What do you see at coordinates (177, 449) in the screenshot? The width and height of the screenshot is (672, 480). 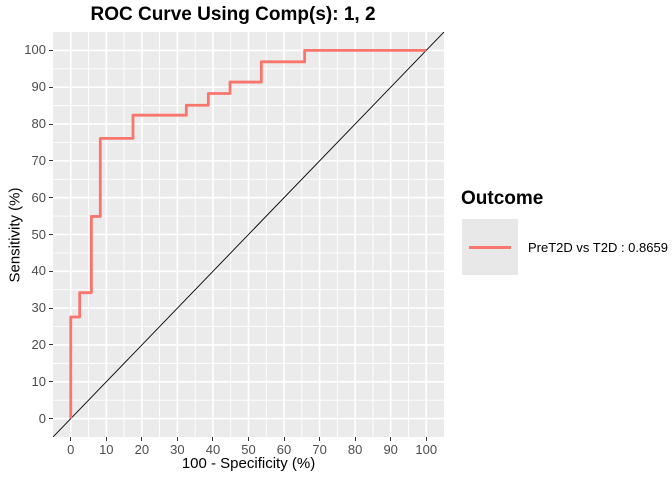 I see `x-tick-label: 30` at bounding box center [177, 449].